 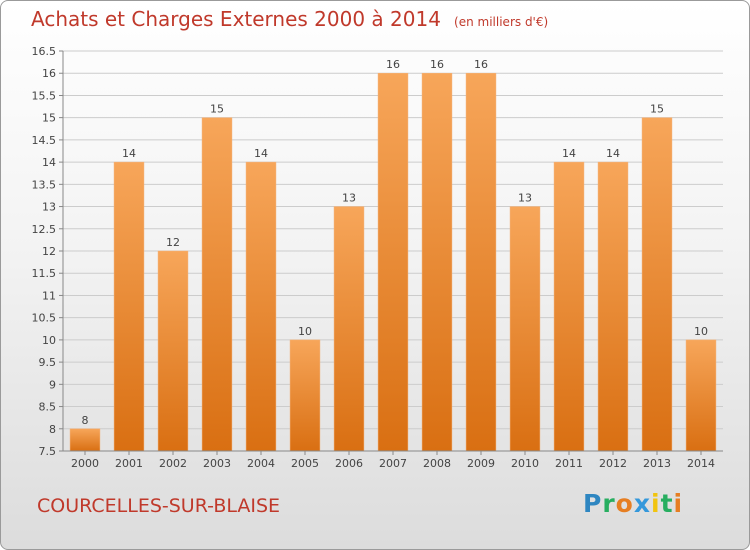 What do you see at coordinates (217, 463) in the screenshot?
I see `x-tick-label-2003: 2003` at bounding box center [217, 463].